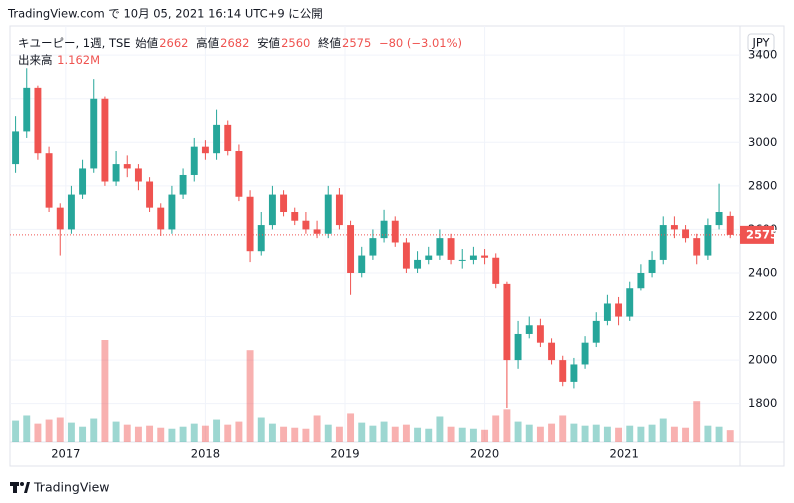  I want to click on low-value: 2560, so click(296, 43).